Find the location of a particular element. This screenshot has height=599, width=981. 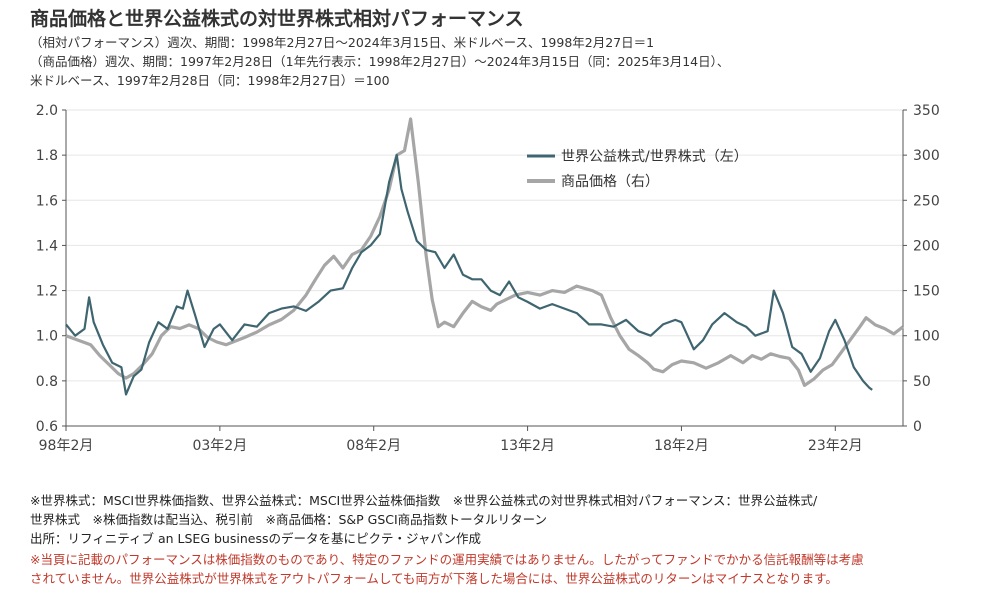

x-tick-label: 13年2月 is located at coordinates (527, 446).